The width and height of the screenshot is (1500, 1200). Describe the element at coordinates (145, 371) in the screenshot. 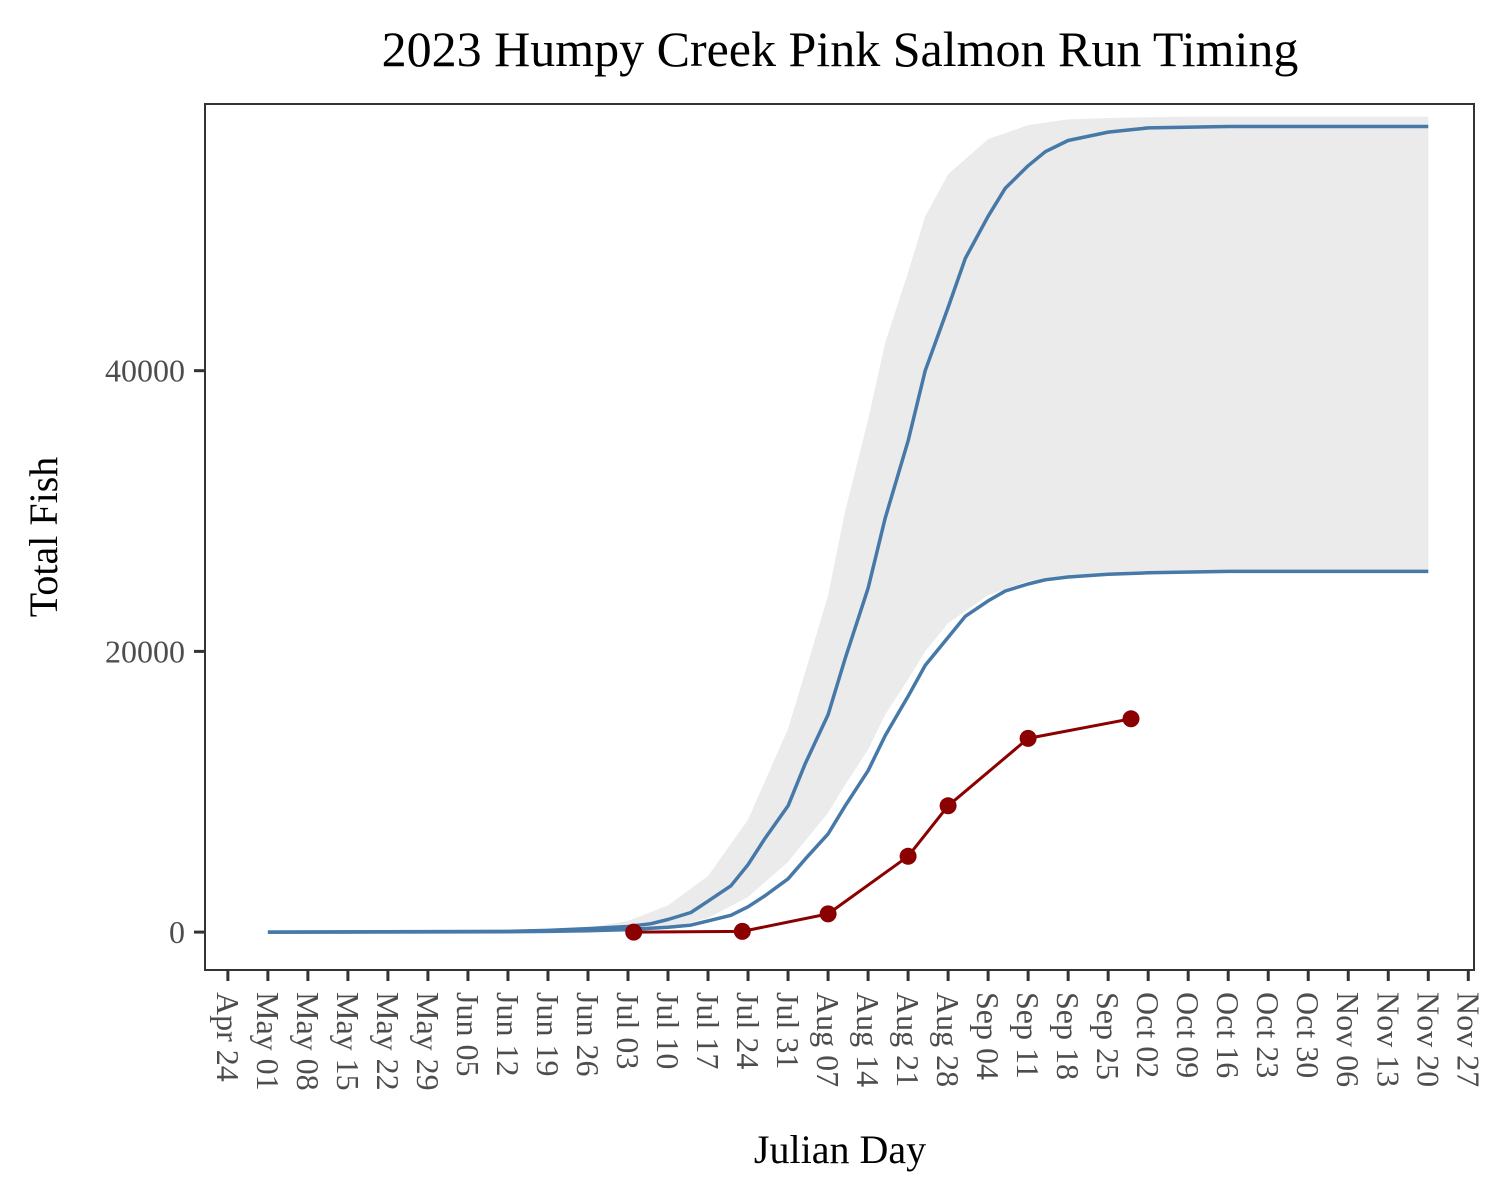

I see `y-tick-label: 40000` at that location.